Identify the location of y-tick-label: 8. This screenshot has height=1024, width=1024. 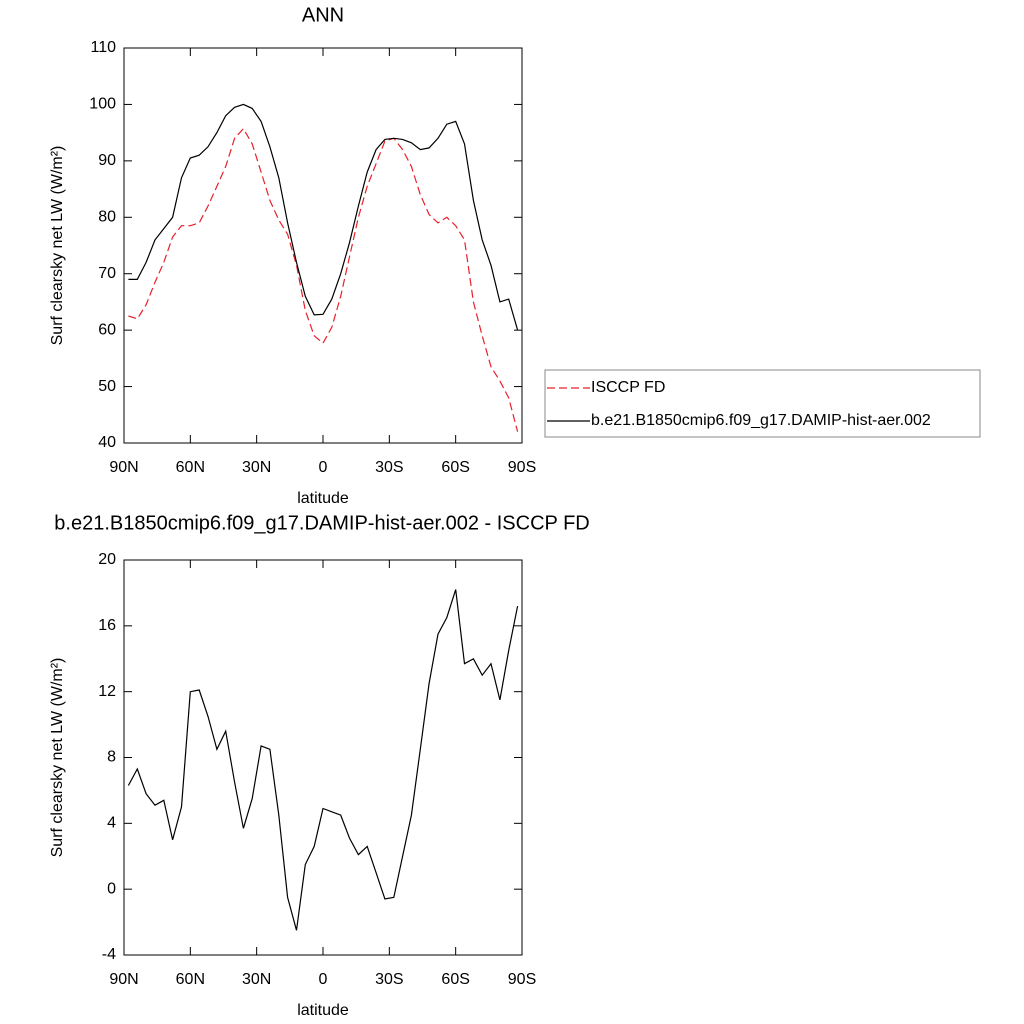
(111, 757).